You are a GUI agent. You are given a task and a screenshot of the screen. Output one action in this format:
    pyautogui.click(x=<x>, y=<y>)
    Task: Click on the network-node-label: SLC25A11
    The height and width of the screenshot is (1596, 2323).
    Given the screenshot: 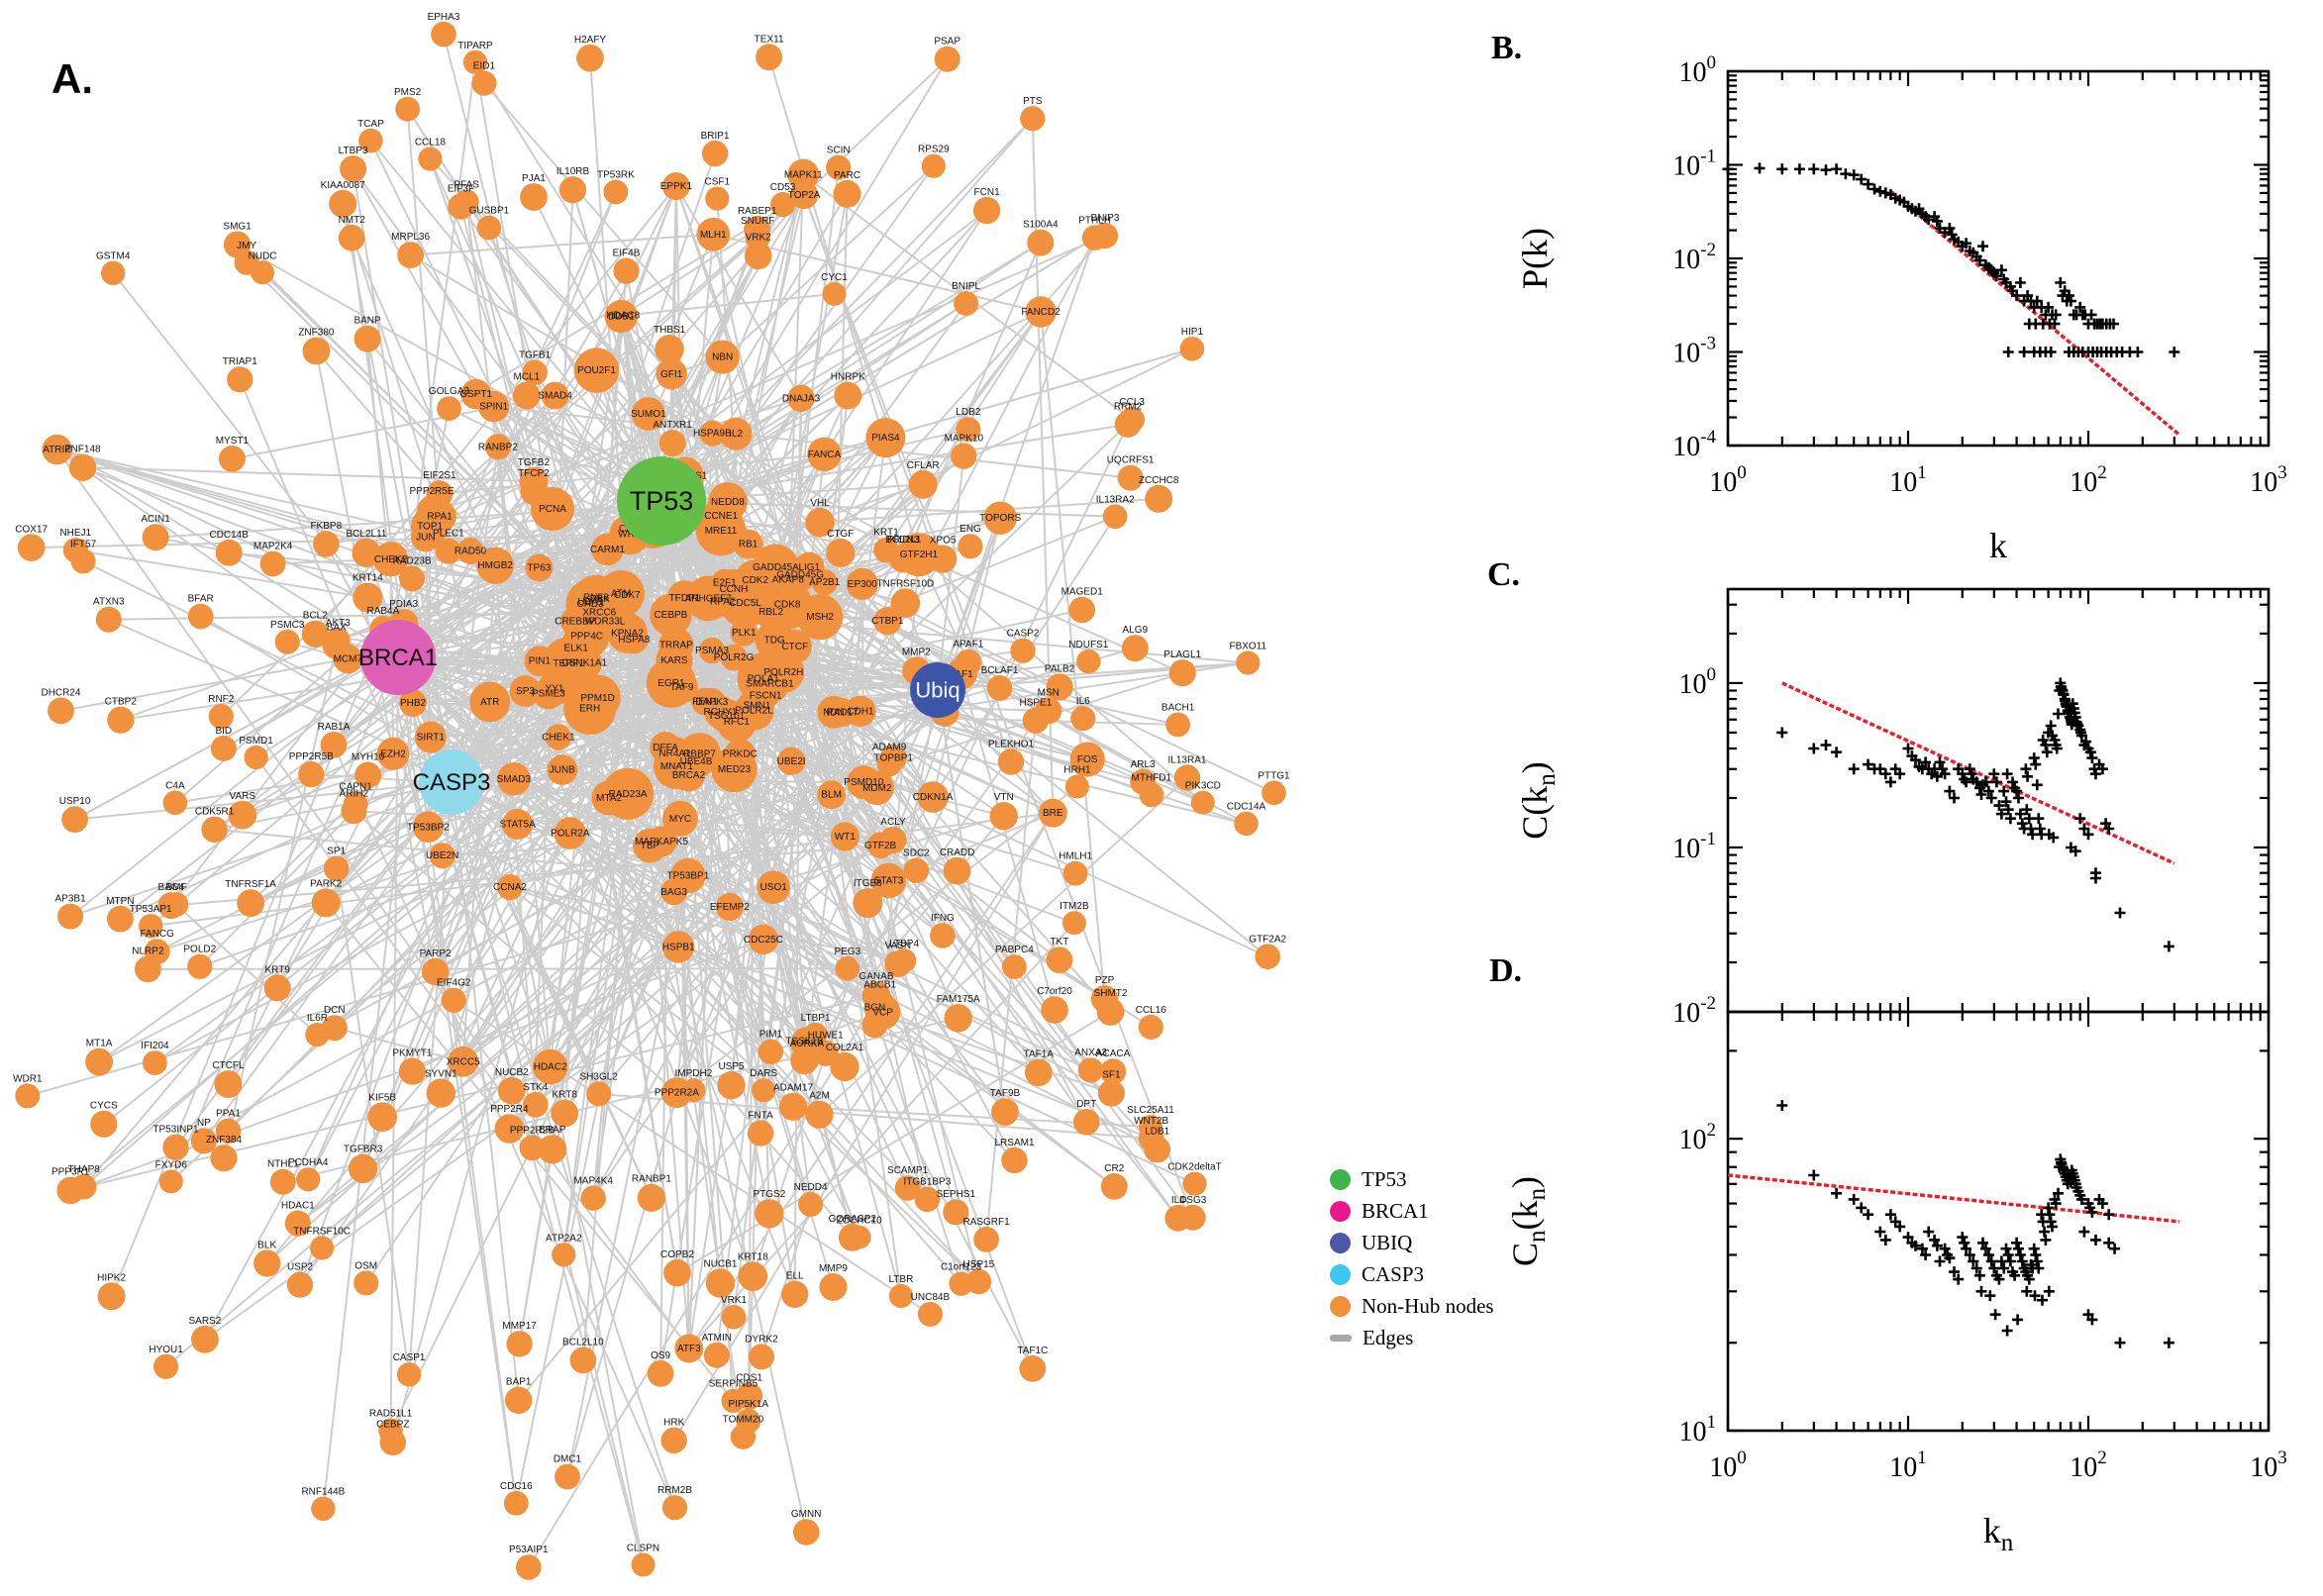 What is the action you would take?
    pyautogui.click(x=1150, y=1110)
    